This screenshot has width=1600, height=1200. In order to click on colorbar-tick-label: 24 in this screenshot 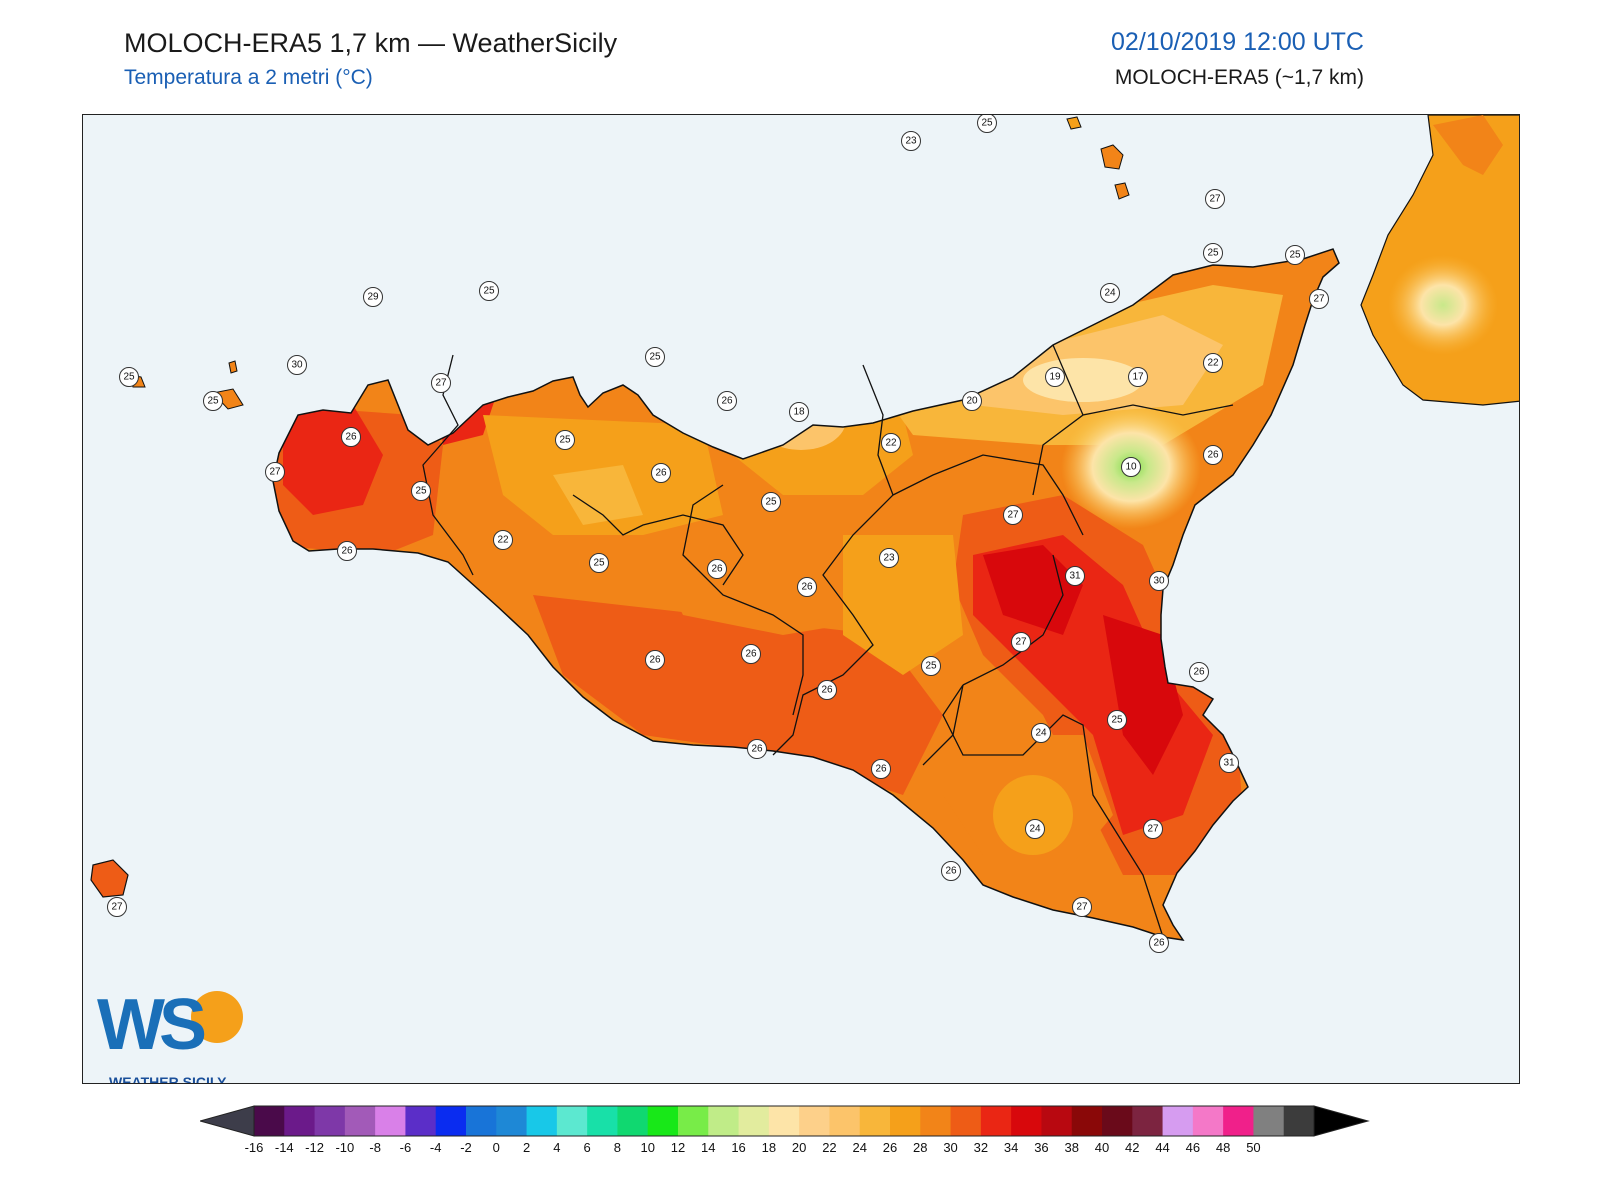, I will do `click(859, 1147)`.